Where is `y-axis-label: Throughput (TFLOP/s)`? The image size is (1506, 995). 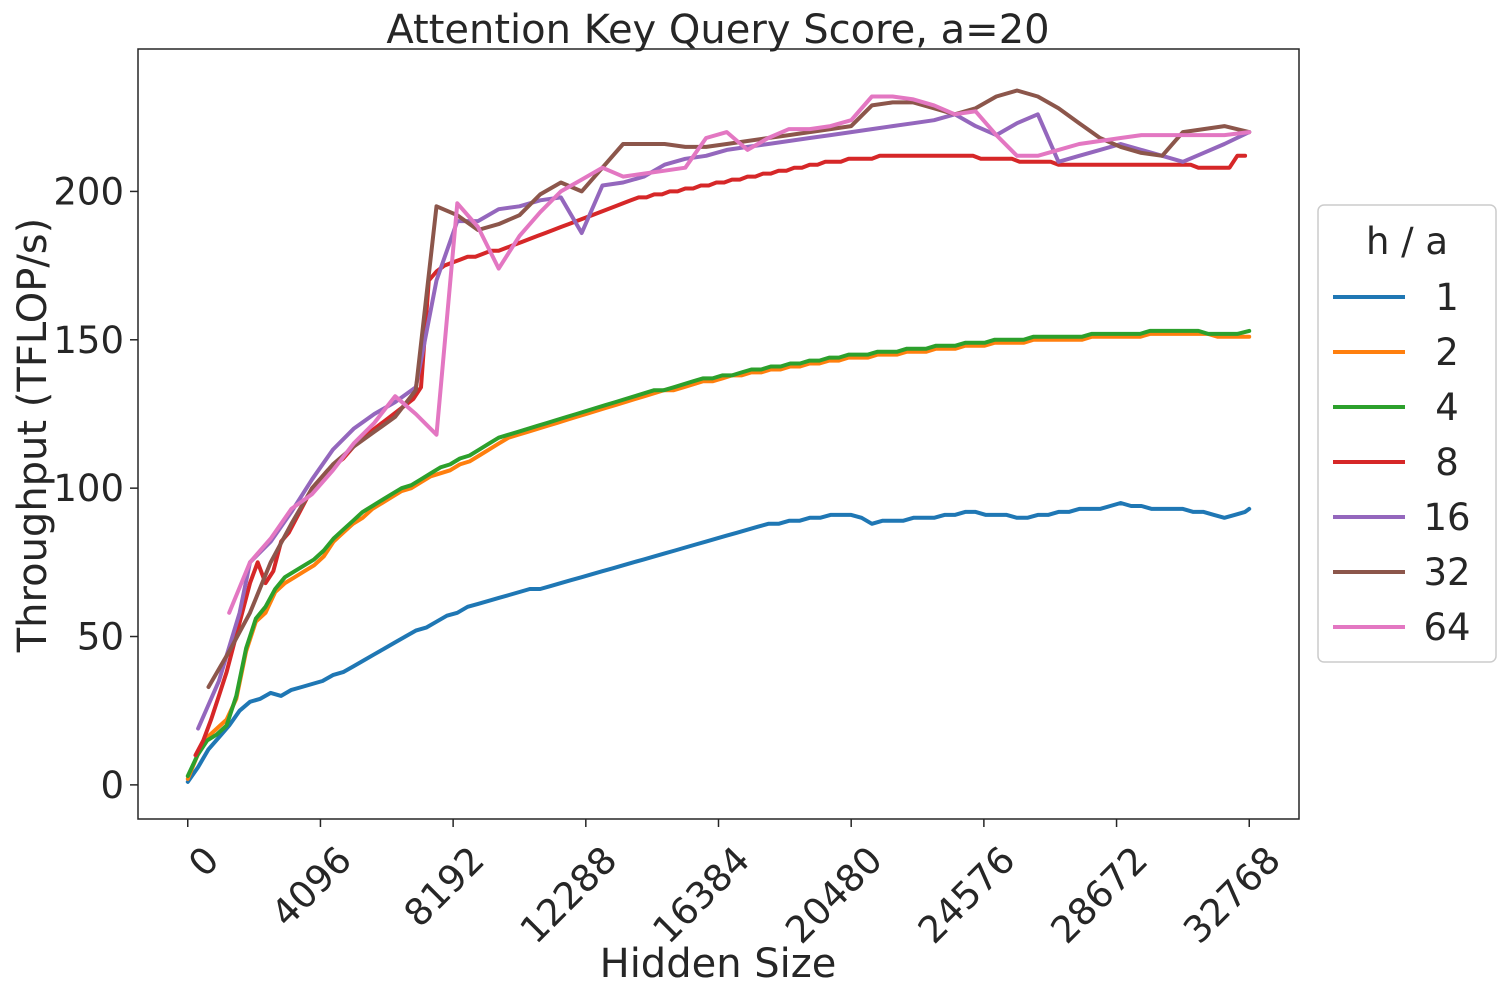 y-axis-label: Throughput (TFLOP/s) is located at coordinates (33, 436).